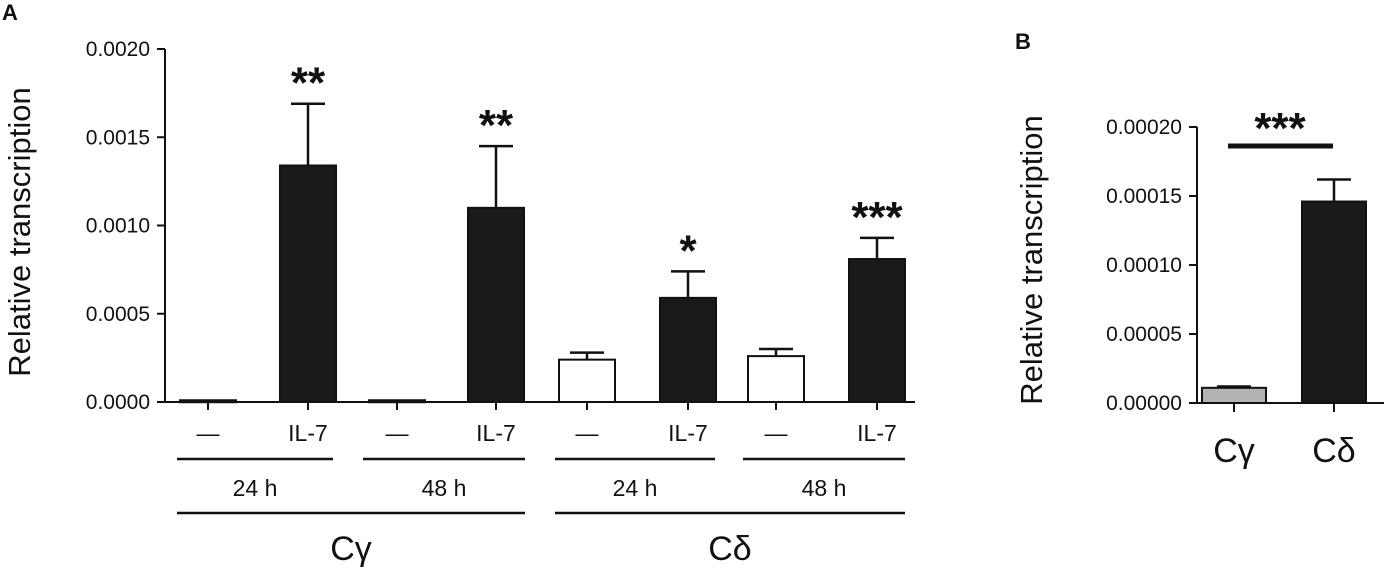 This screenshot has width=1384, height=578. Describe the element at coordinates (1144, 265) in the screenshot. I see `panel-b-y-tick-label: 0.00010` at that location.